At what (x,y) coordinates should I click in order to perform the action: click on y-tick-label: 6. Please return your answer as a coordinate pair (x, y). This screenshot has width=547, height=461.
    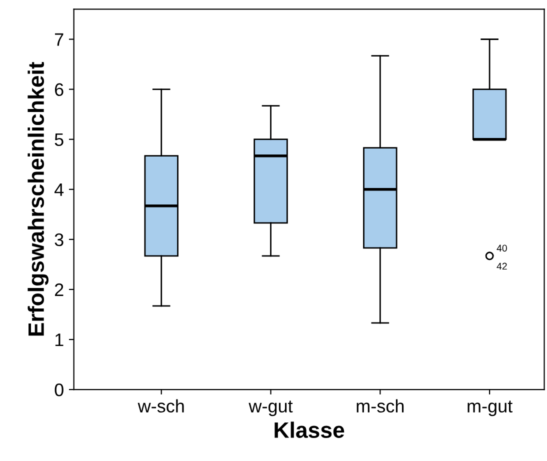
    Looking at the image, I should click on (59, 89).